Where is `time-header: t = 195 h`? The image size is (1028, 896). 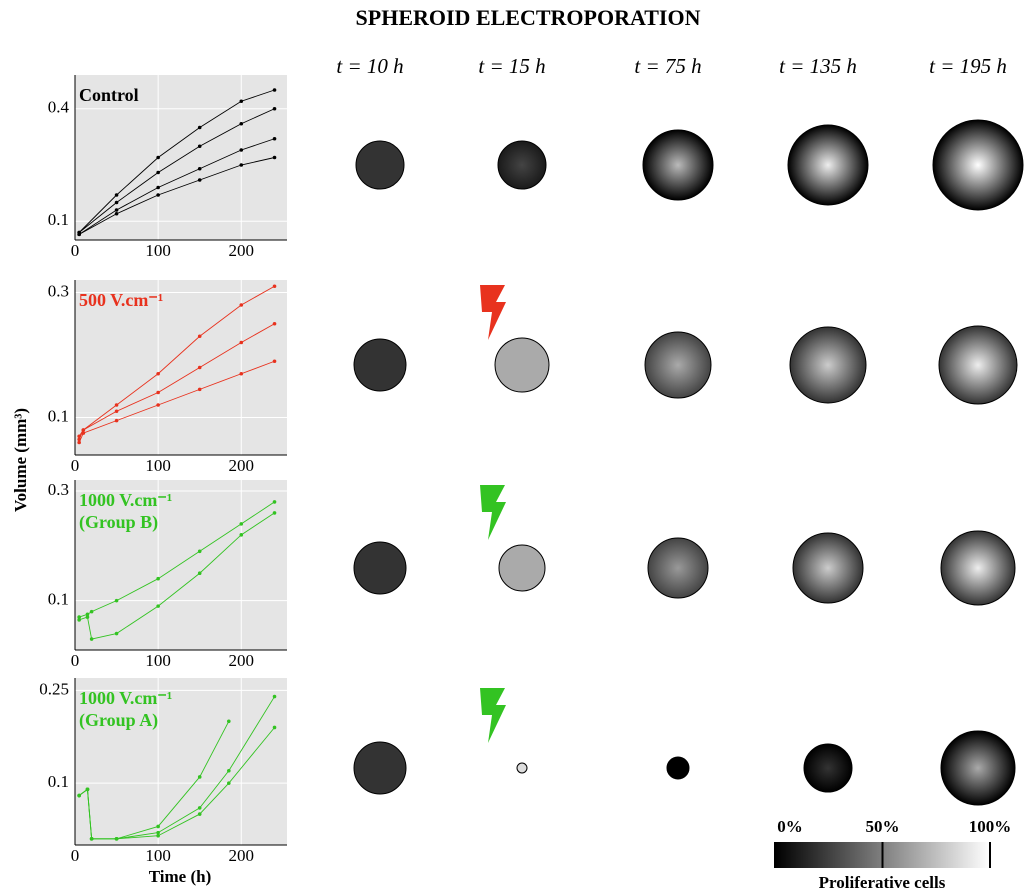 time-header: t = 195 h is located at coordinates (968, 66).